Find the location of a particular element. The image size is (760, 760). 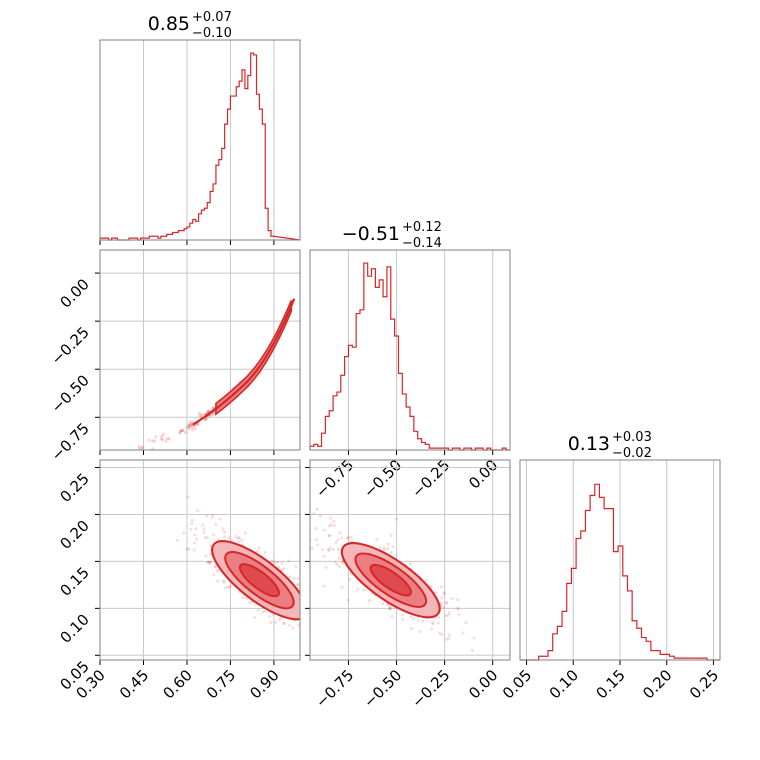

y-tick-label: 0.10 is located at coordinates (74, 628).